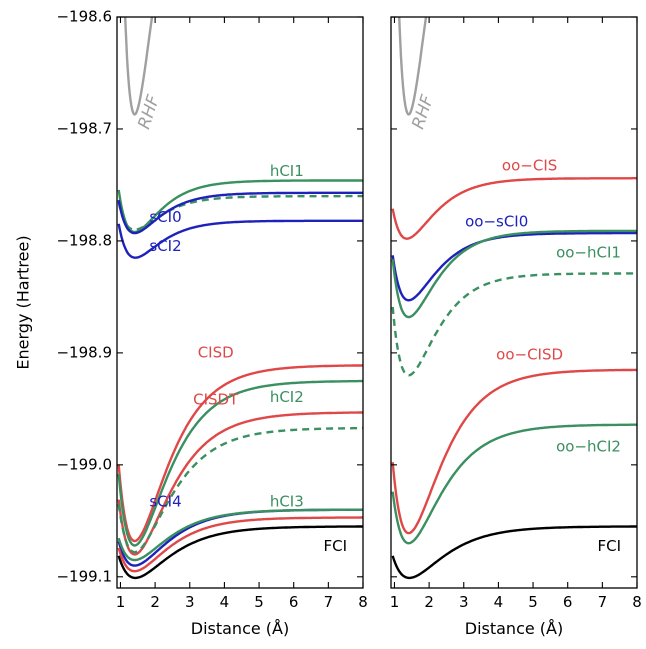  Describe the element at coordinates (84, 352) in the screenshot. I see `y-tick-label: −198.9` at that location.